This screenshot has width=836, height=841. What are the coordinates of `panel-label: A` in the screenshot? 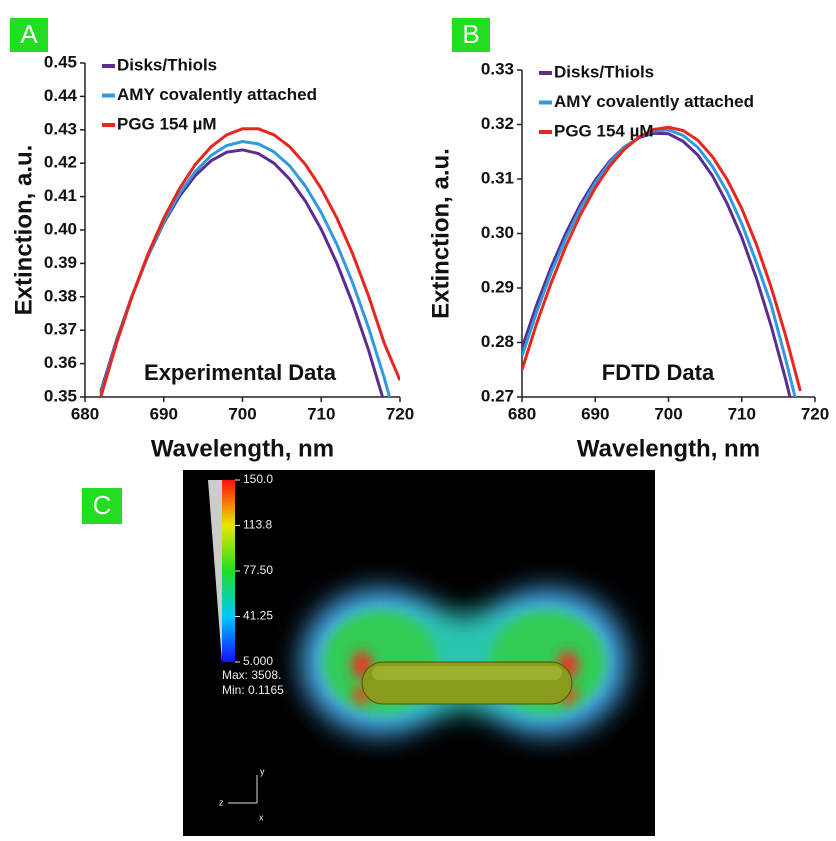 It's located at (29, 34).